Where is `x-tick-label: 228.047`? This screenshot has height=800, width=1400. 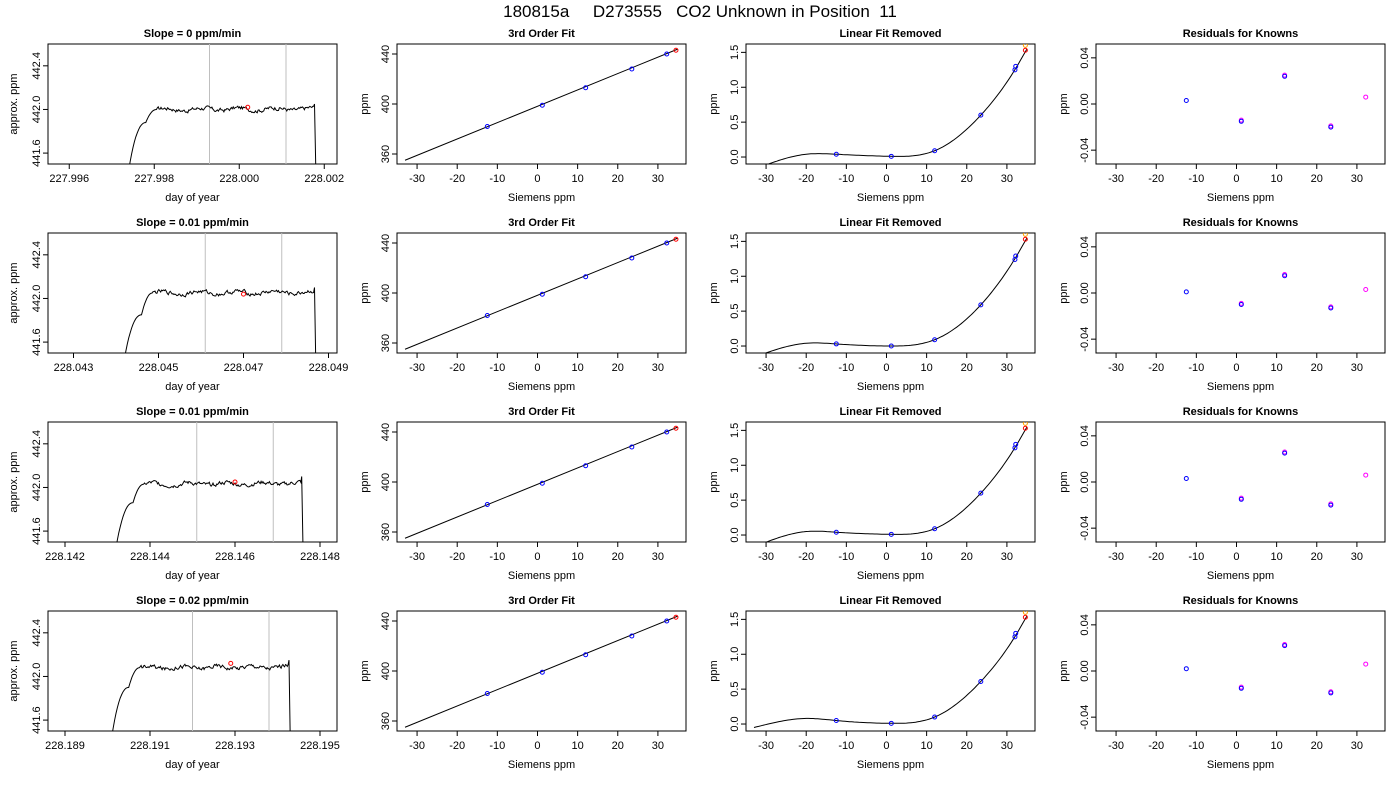 x-tick-label: 228.047 is located at coordinates (244, 368).